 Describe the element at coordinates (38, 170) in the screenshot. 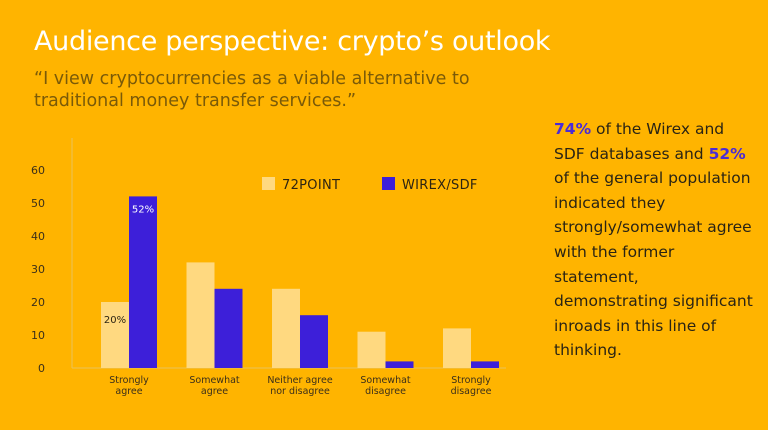

I see `y-tick-label: 60` at that location.